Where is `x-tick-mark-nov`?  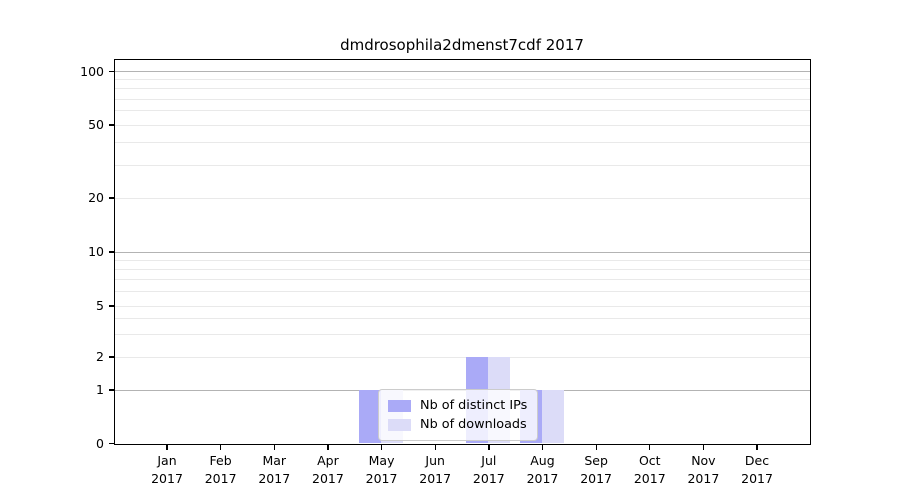
x-tick-mark-nov is located at coordinates (703, 447).